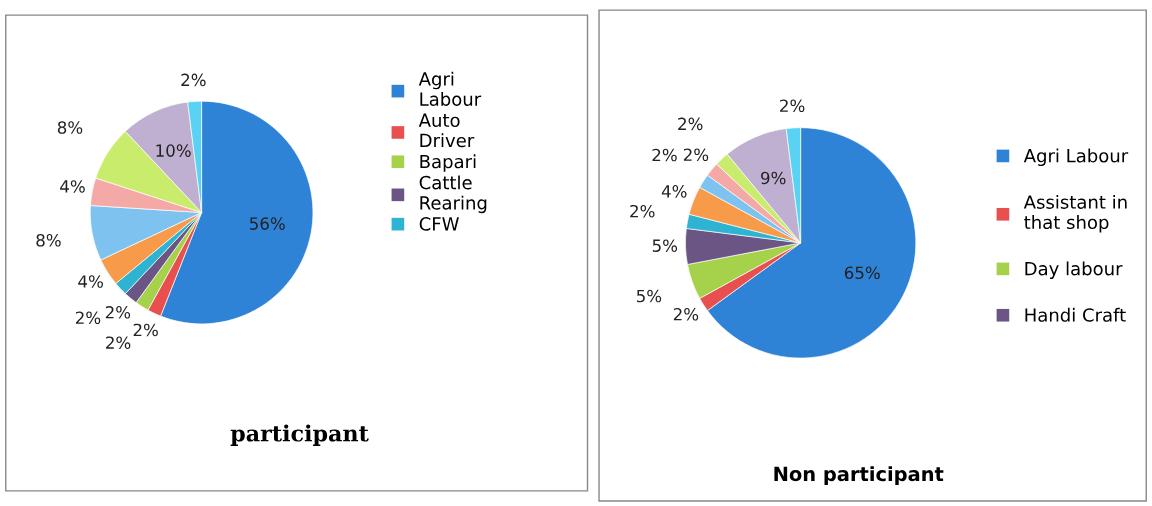 Image resolution: width=1152 pixels, height=506 pixels. What do you see at coordinates (446, 130) in the screenshot?
I see `legend-label: Auto Driver` at bounding box center [446, 130].